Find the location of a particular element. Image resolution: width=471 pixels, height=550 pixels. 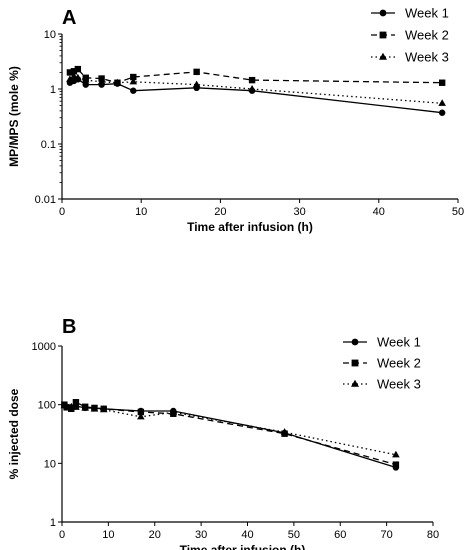

y-axis-title: % injected dose is located at coordinates (14, 433).